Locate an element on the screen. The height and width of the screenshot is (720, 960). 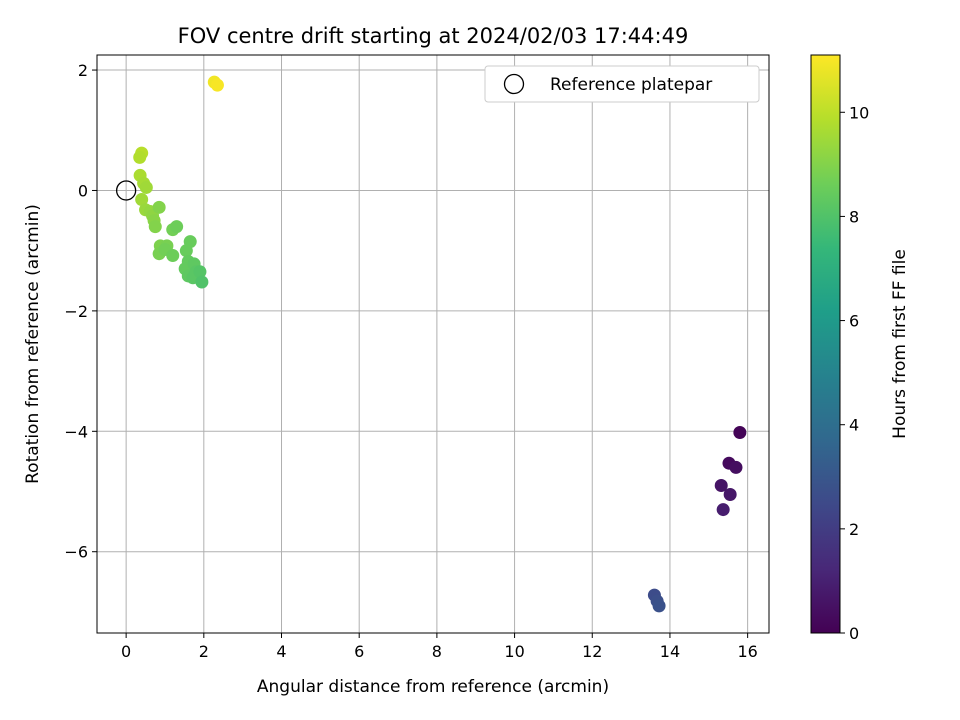
reference-layer is located at coordinates (126, 190).